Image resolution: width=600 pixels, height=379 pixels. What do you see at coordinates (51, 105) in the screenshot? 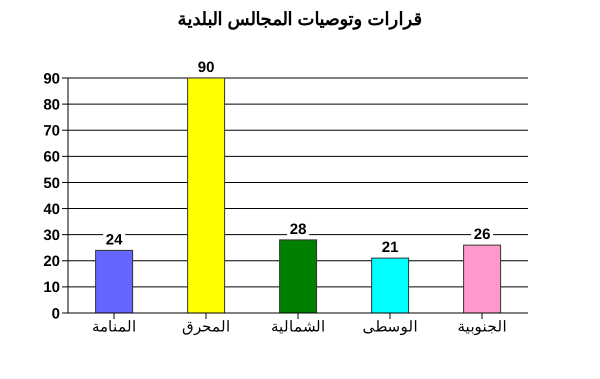
I see `y-tick-label: 80` at bounding box center [51, 105].